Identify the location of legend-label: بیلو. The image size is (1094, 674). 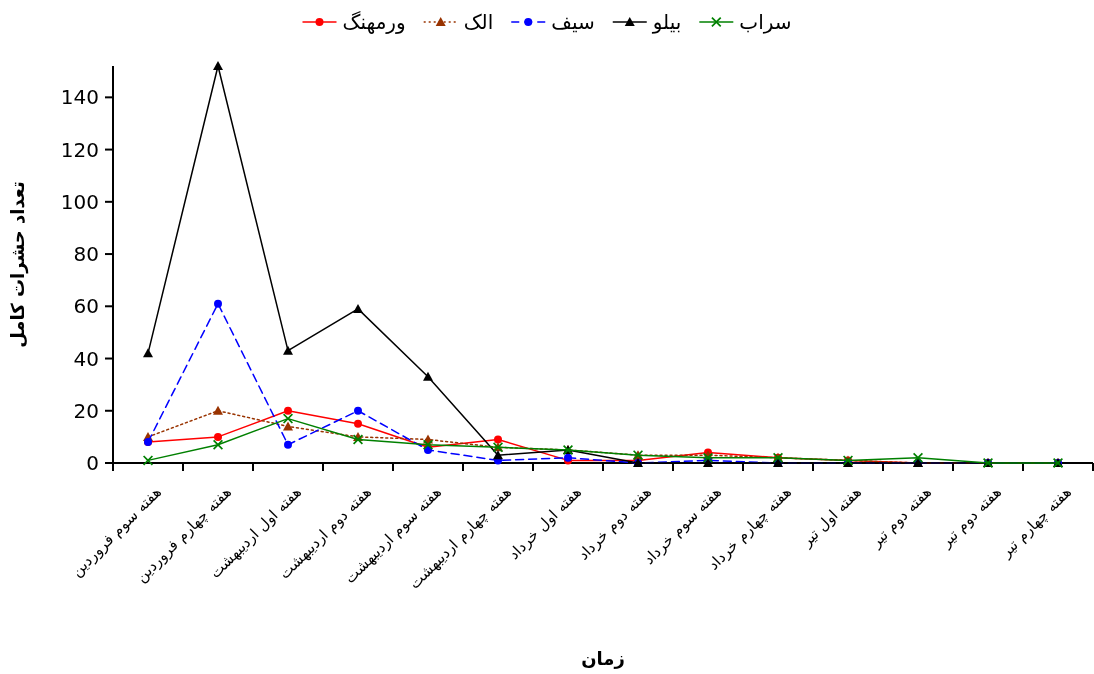
(666, 22).